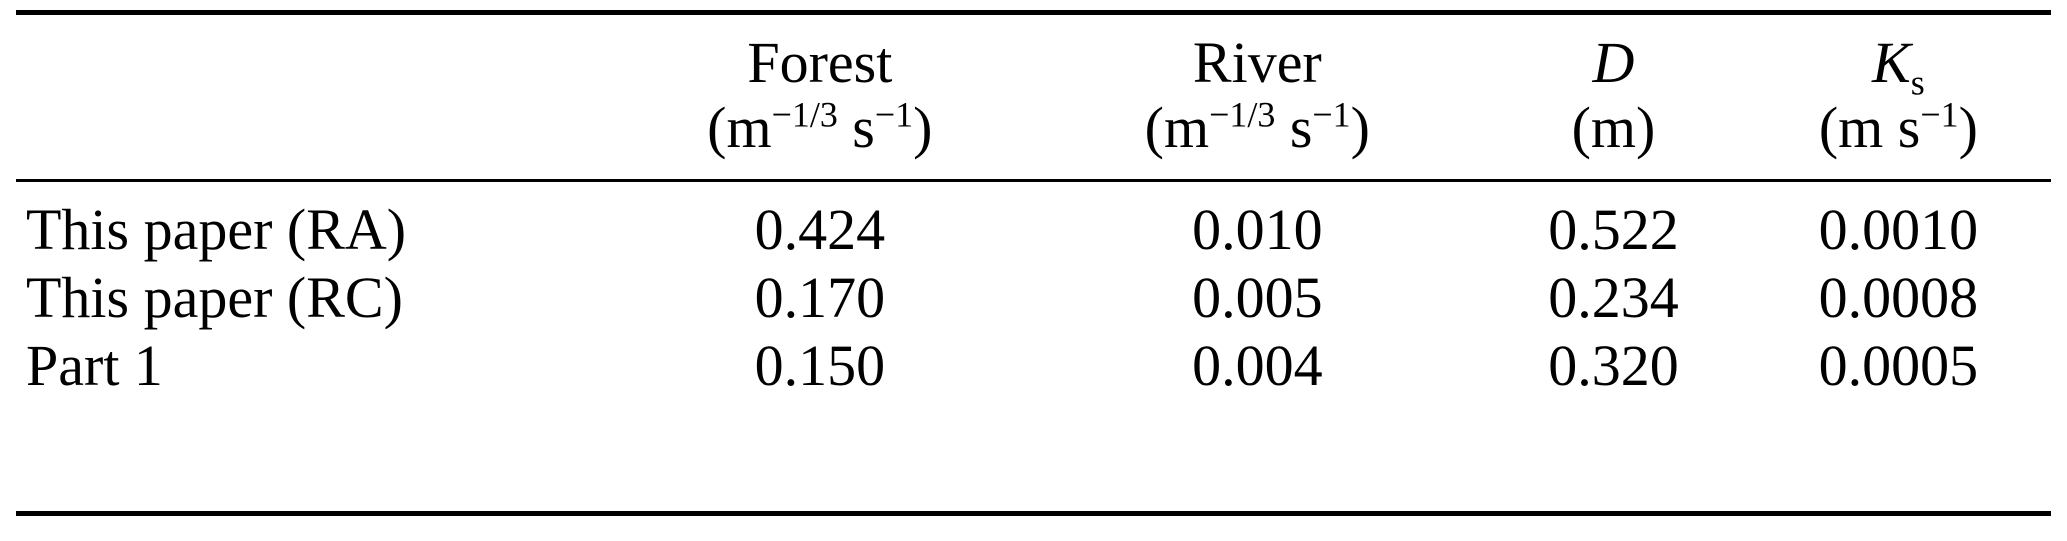 The height and width of the screenshot is (541, 2067). I want to click on row-label: Part 1, so click(94, 365).